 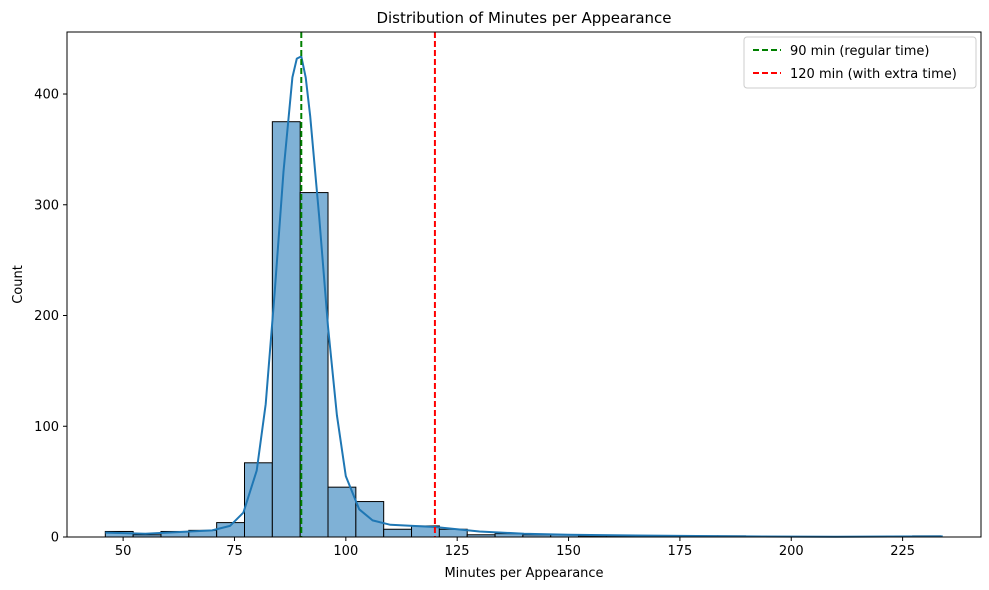 I want to click on x-axis-label: Minutes per Appearance, so click(x=523, y=573).